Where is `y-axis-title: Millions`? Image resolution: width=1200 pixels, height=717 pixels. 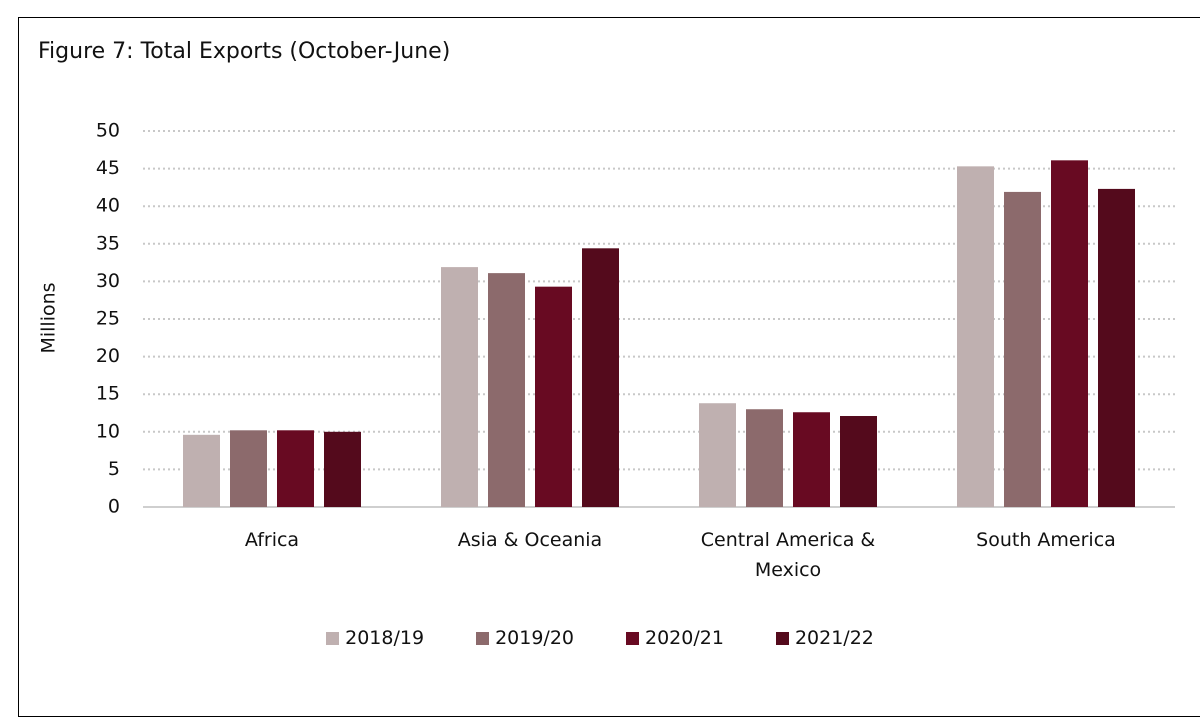 y-axis-title: Millions is located at coordinates (49, 317).